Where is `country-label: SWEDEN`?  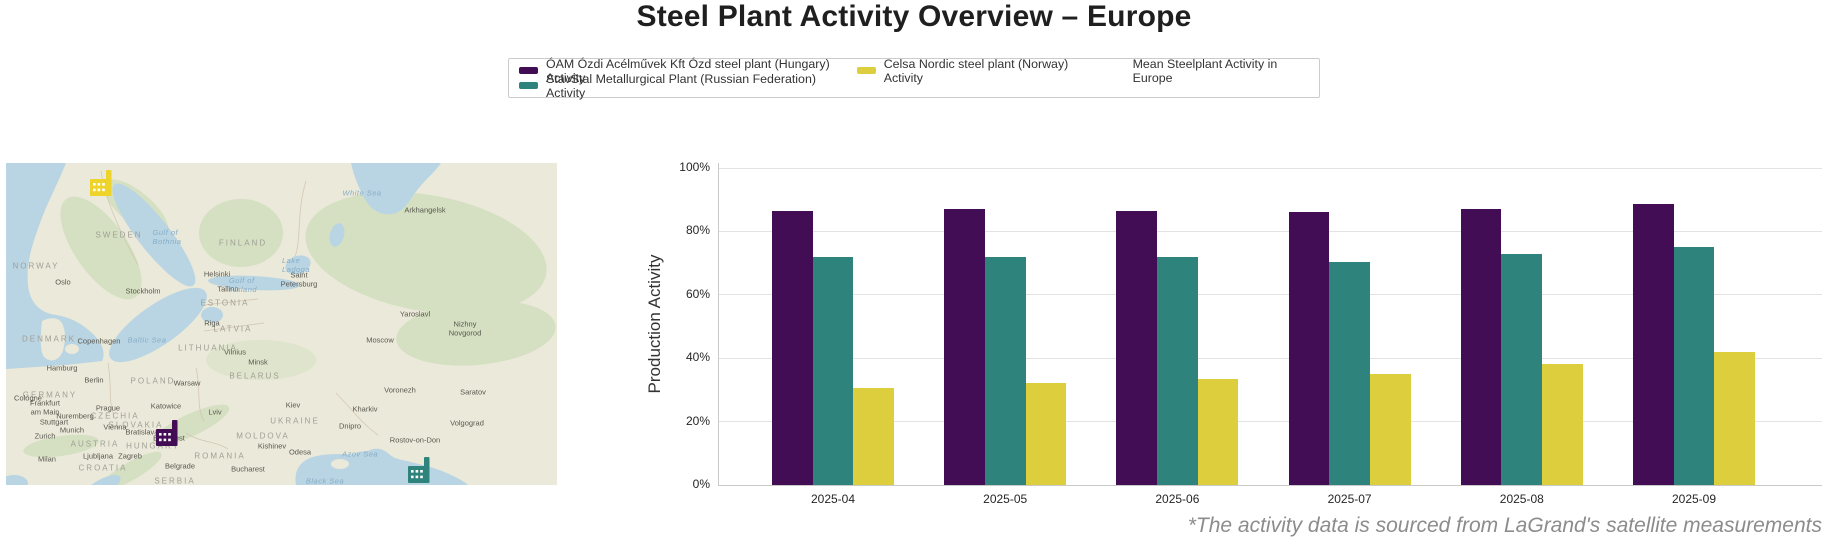 country-label: SWEDEN is located at coordinates (119, 235).